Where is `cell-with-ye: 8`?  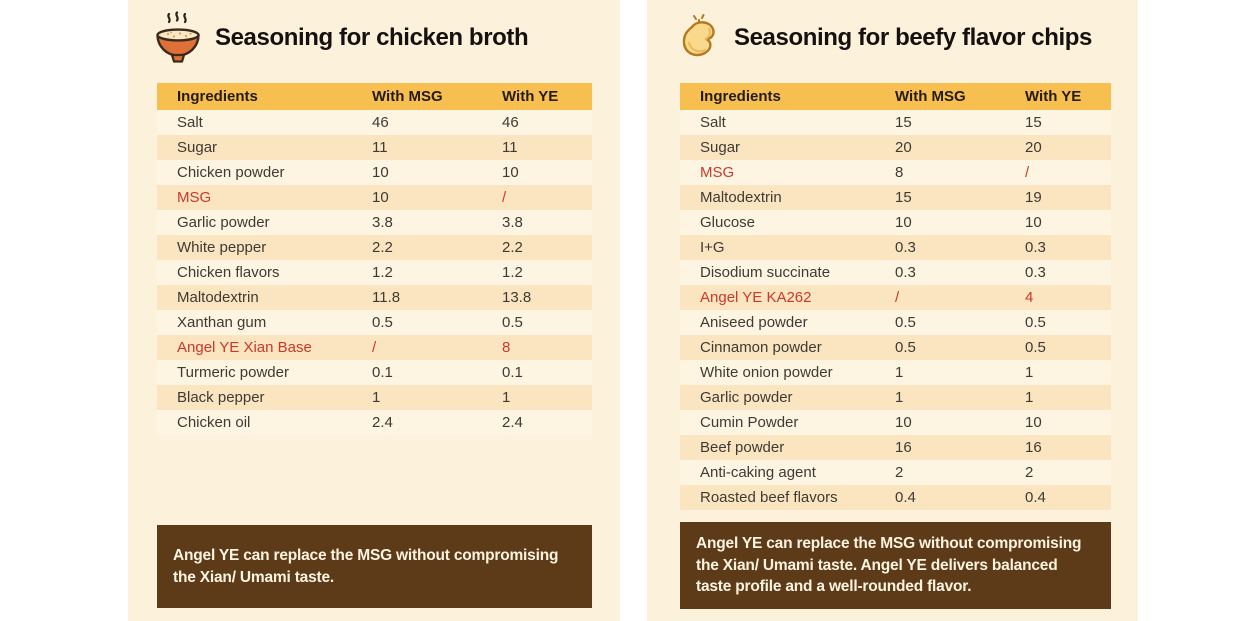 cell-with-ye: 8 is located at coordinates (506, 347).